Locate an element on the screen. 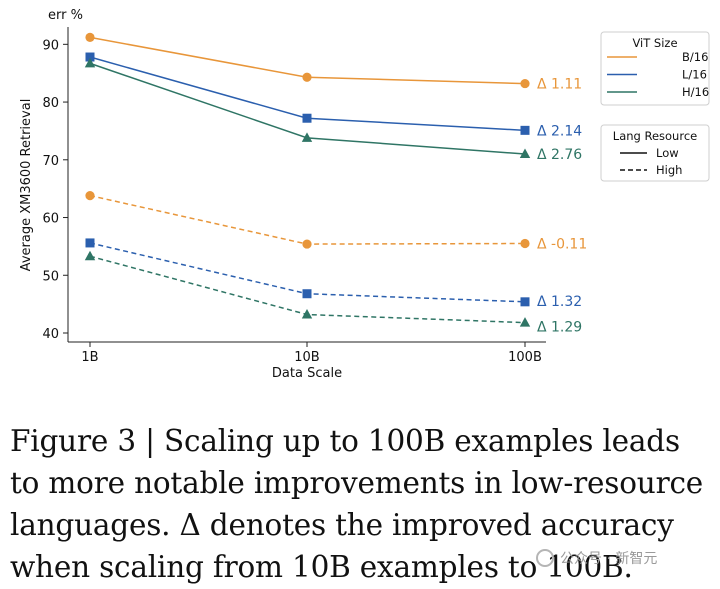  series-b-16-high is located at coordinates (307, 219).